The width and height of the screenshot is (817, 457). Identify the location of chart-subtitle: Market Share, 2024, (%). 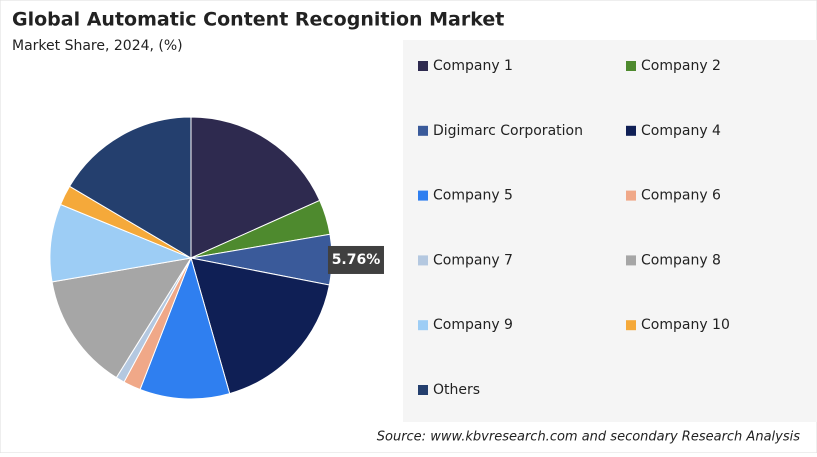
(97, 46).